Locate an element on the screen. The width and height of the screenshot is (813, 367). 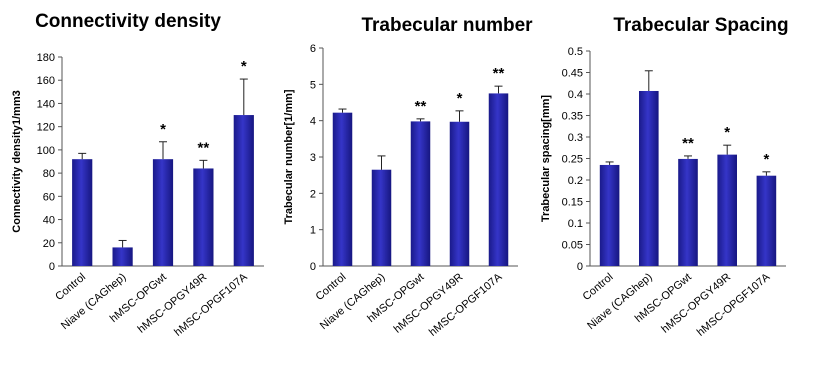
chart-title: Connectivity density is located at coordinates (128, 21).